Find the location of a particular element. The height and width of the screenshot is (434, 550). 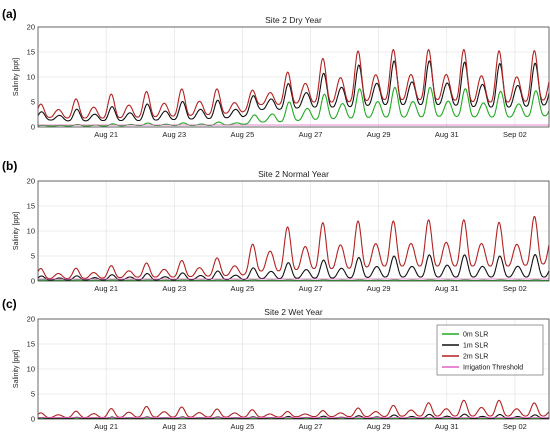

legend-entry: 2m SLR is located at coordinates (475, 357).